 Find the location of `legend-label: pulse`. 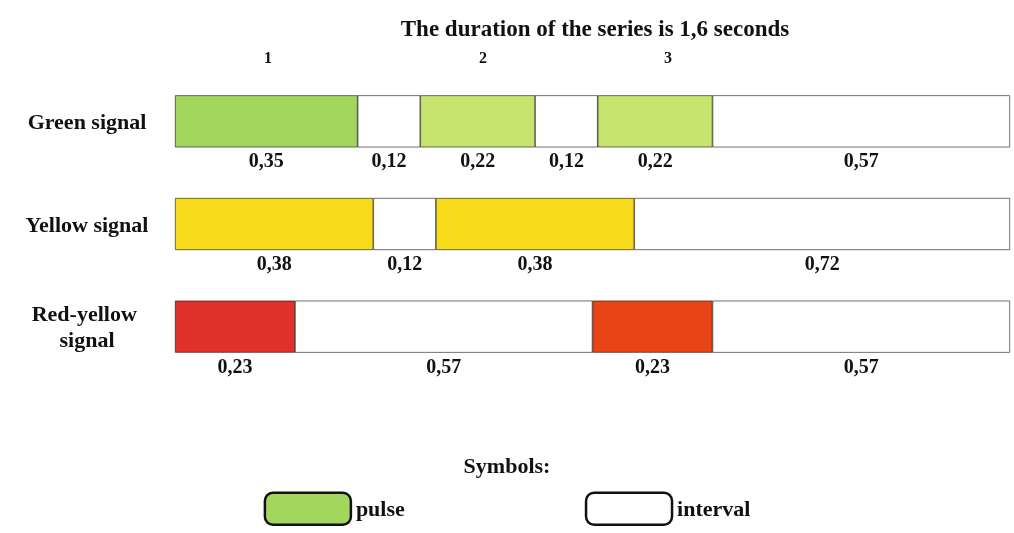

legend-label: pulse is located at coordinates (380, 509).